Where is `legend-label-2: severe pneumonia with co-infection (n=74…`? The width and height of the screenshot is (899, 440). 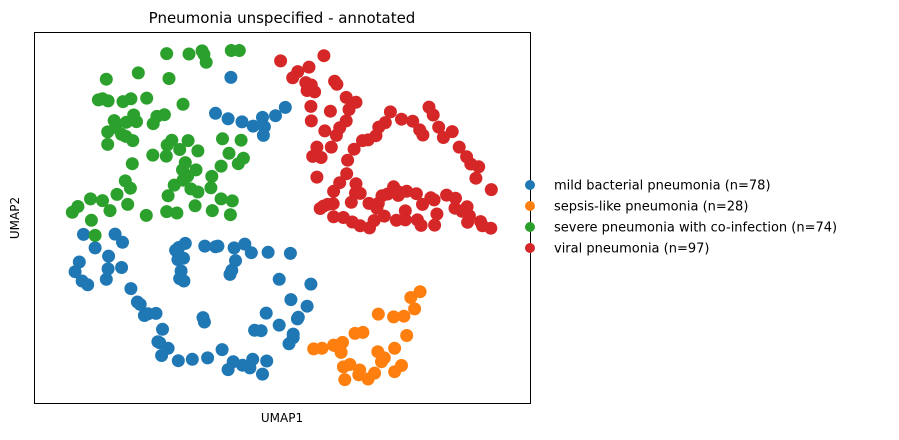 legend-label-2: severe pneumonia with co-infection (n=74… is located at coordinates (695, 228).